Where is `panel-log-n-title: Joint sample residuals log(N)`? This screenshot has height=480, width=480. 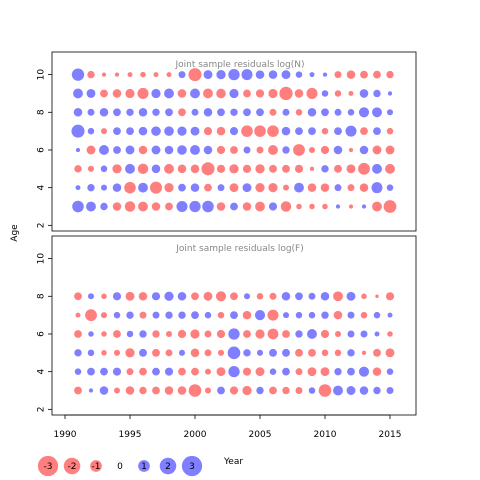
panel-log-n-title: Joint sample residuals log(N) is located at coordinates (239, 65).